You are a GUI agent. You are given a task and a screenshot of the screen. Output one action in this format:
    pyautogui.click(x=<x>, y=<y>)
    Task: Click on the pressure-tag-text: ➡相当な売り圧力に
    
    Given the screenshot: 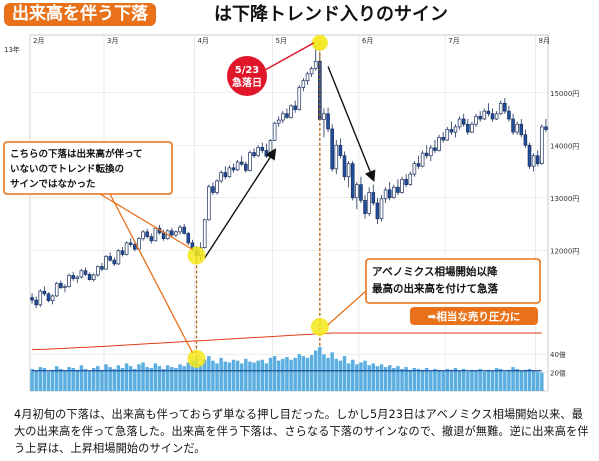 What is the action you would take?
    pyautogui.click(x=474, y=316)
    